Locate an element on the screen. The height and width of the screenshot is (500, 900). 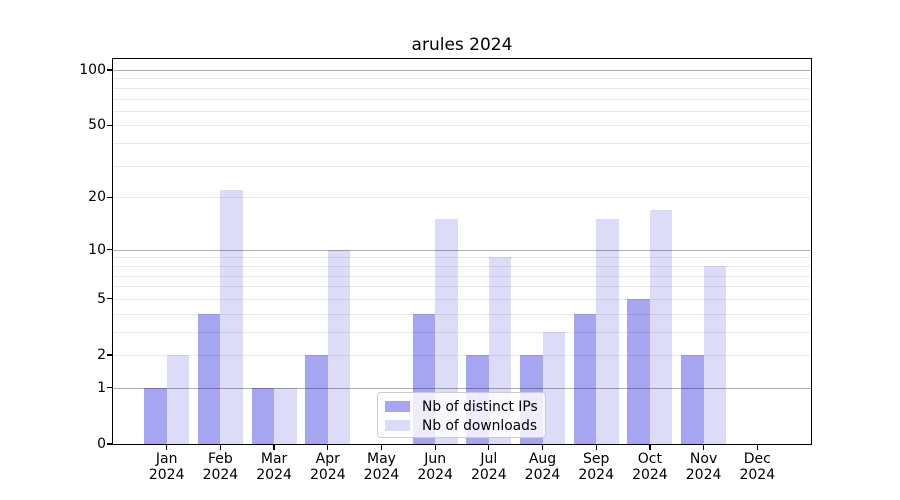
x-tick-month: Sep is located at coordinates (596, 459).